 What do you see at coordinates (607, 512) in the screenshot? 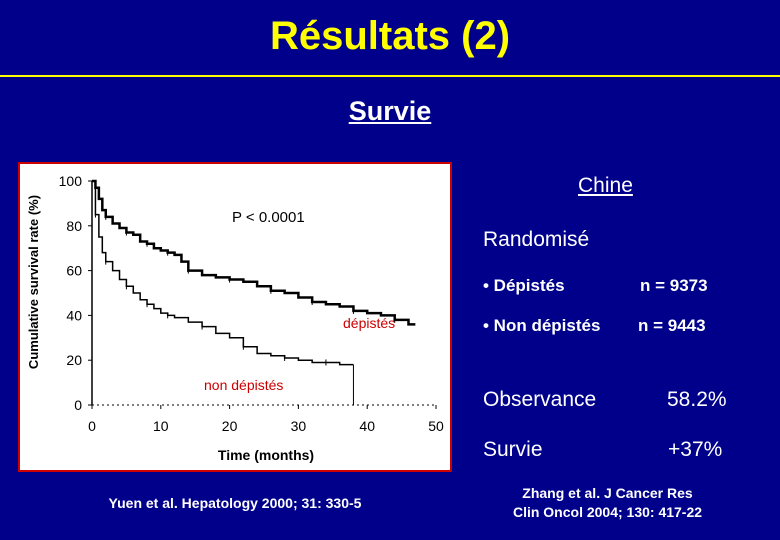
I see `citation-right-line2: Clin Oncol 2004; 130: 417-22` at bounding box center [607, 512].